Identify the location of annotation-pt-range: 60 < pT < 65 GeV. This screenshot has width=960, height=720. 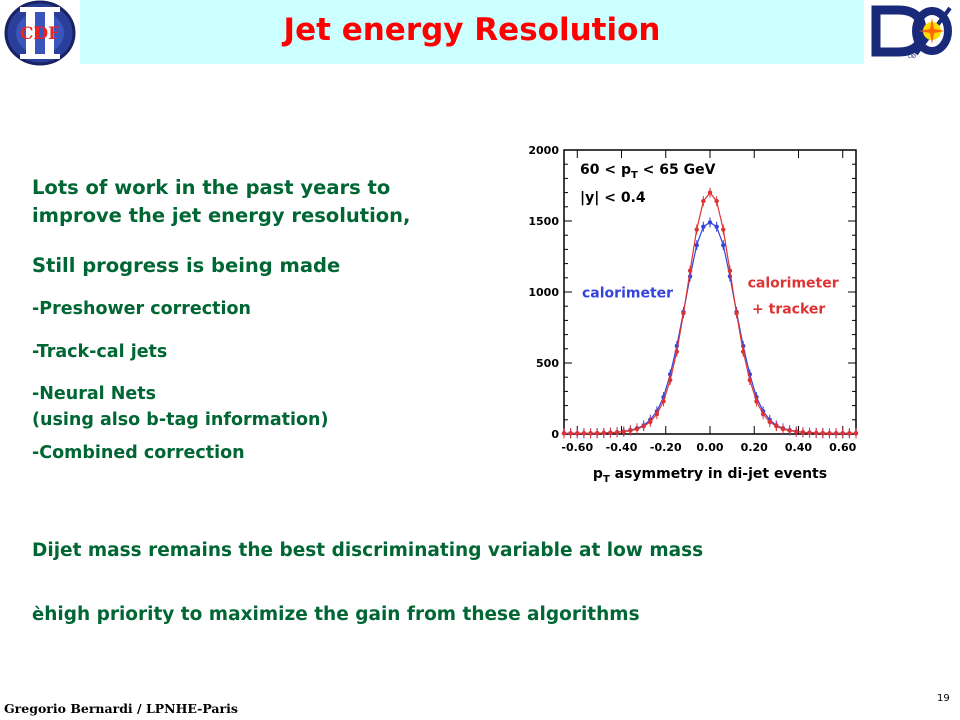
(648, 171).